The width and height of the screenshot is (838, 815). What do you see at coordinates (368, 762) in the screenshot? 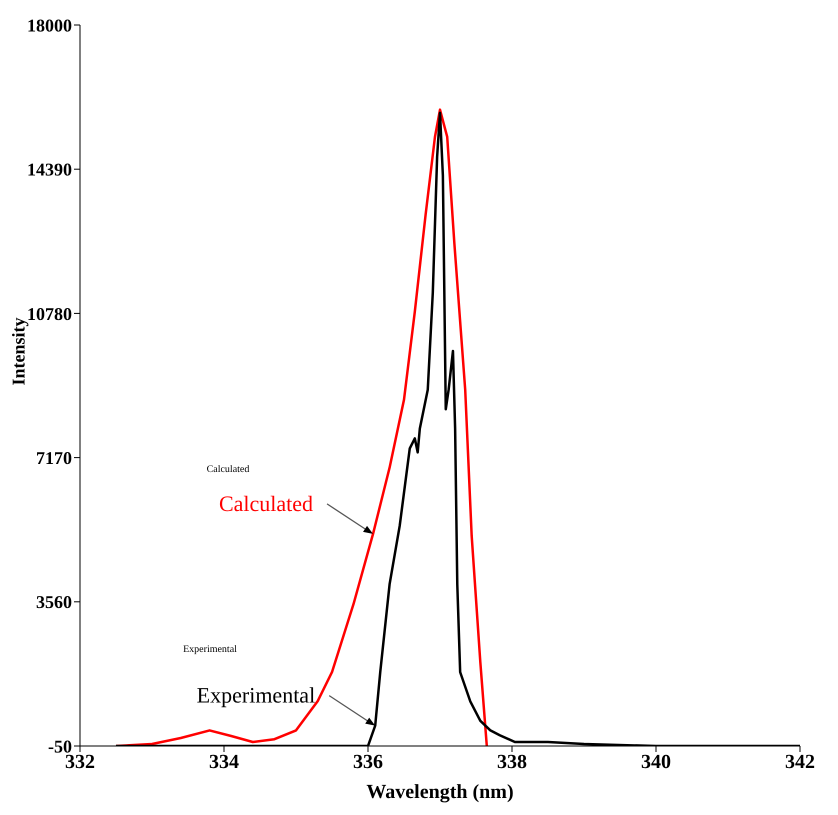
I see `x-tick-label: 336` at bounding box center [368, 762].